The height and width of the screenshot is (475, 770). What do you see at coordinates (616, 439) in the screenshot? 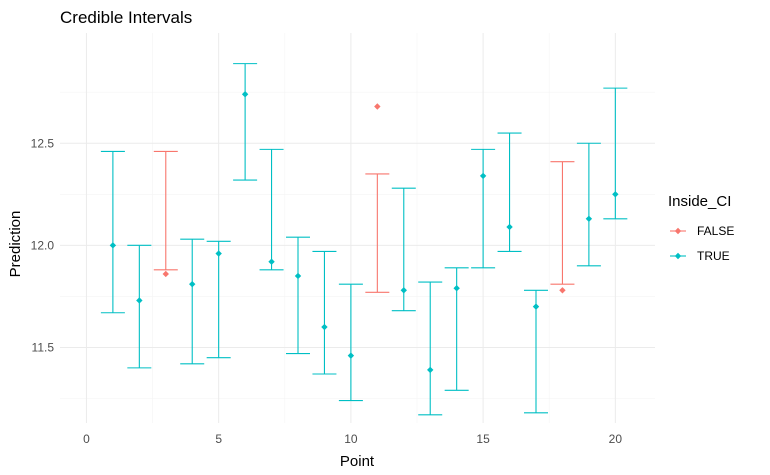
I see `x-tick-label: 20` at bounding box center [616, 439].